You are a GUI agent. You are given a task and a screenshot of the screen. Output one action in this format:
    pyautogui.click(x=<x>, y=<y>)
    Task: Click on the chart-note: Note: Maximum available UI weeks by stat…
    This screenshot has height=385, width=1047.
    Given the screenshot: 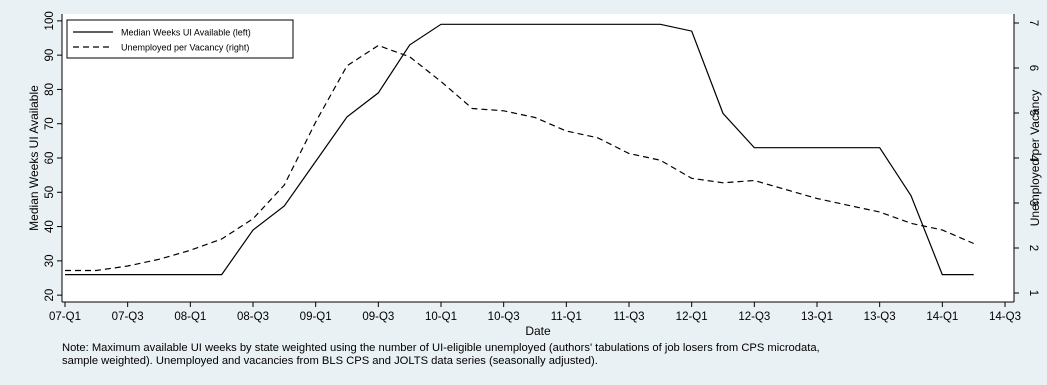 What is the action you would take?
    pyautogui.click(x=542, y=355)
    